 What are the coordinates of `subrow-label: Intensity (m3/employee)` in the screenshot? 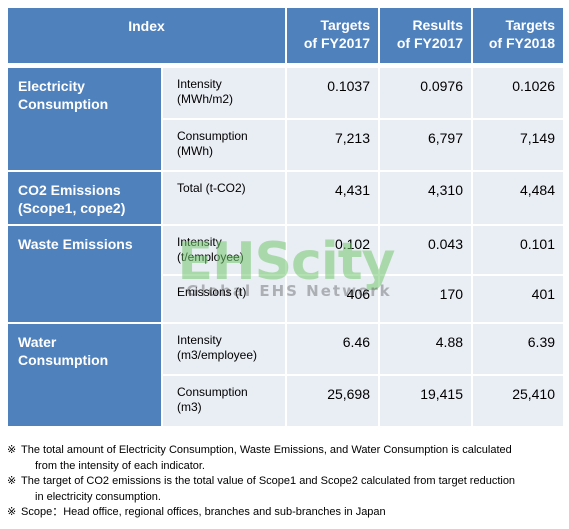 It's located at (224, 349).